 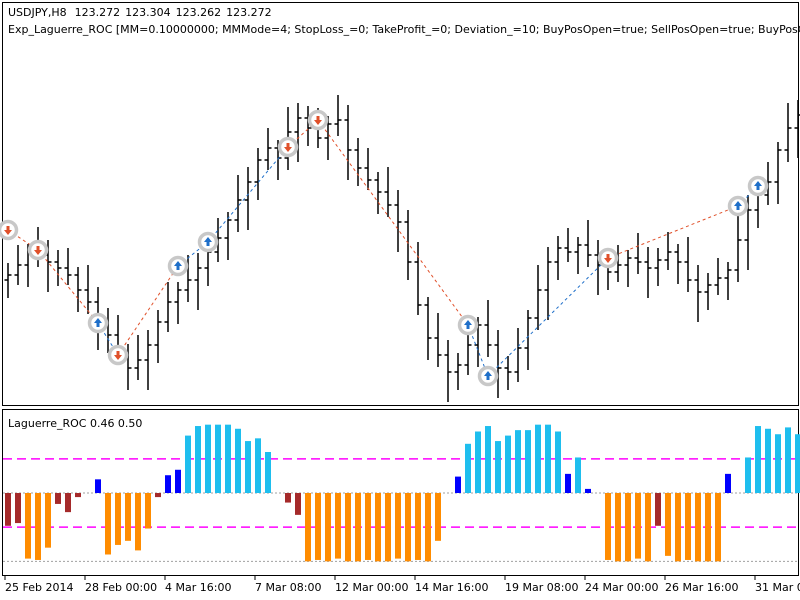 I want to click on quote-open: 123.272, so click(x=98, y=12).